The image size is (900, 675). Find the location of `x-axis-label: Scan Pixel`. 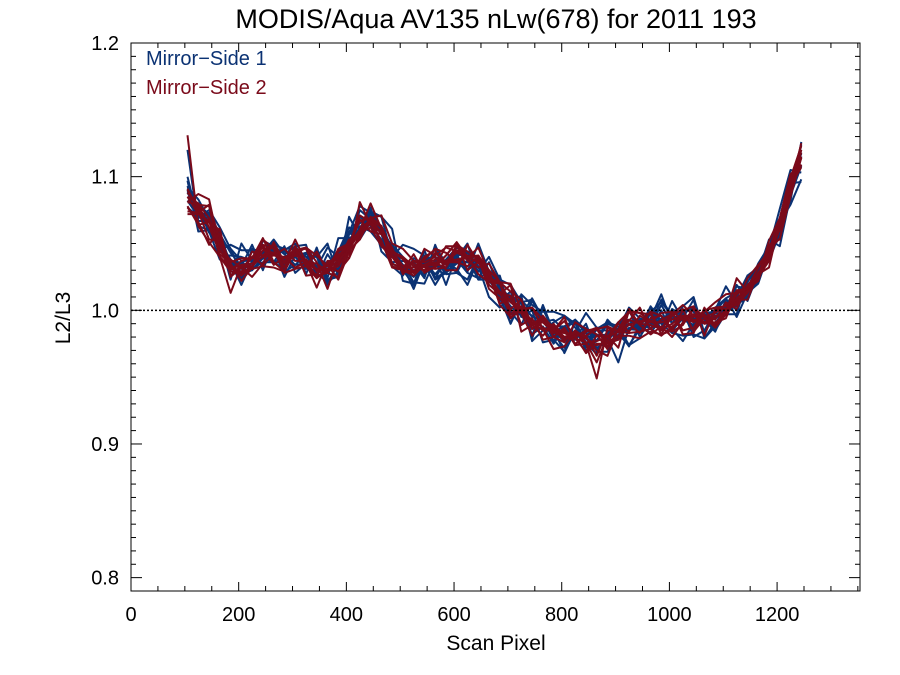

x-axis-label: Scan Pixel is located at coordinates (495, 643).